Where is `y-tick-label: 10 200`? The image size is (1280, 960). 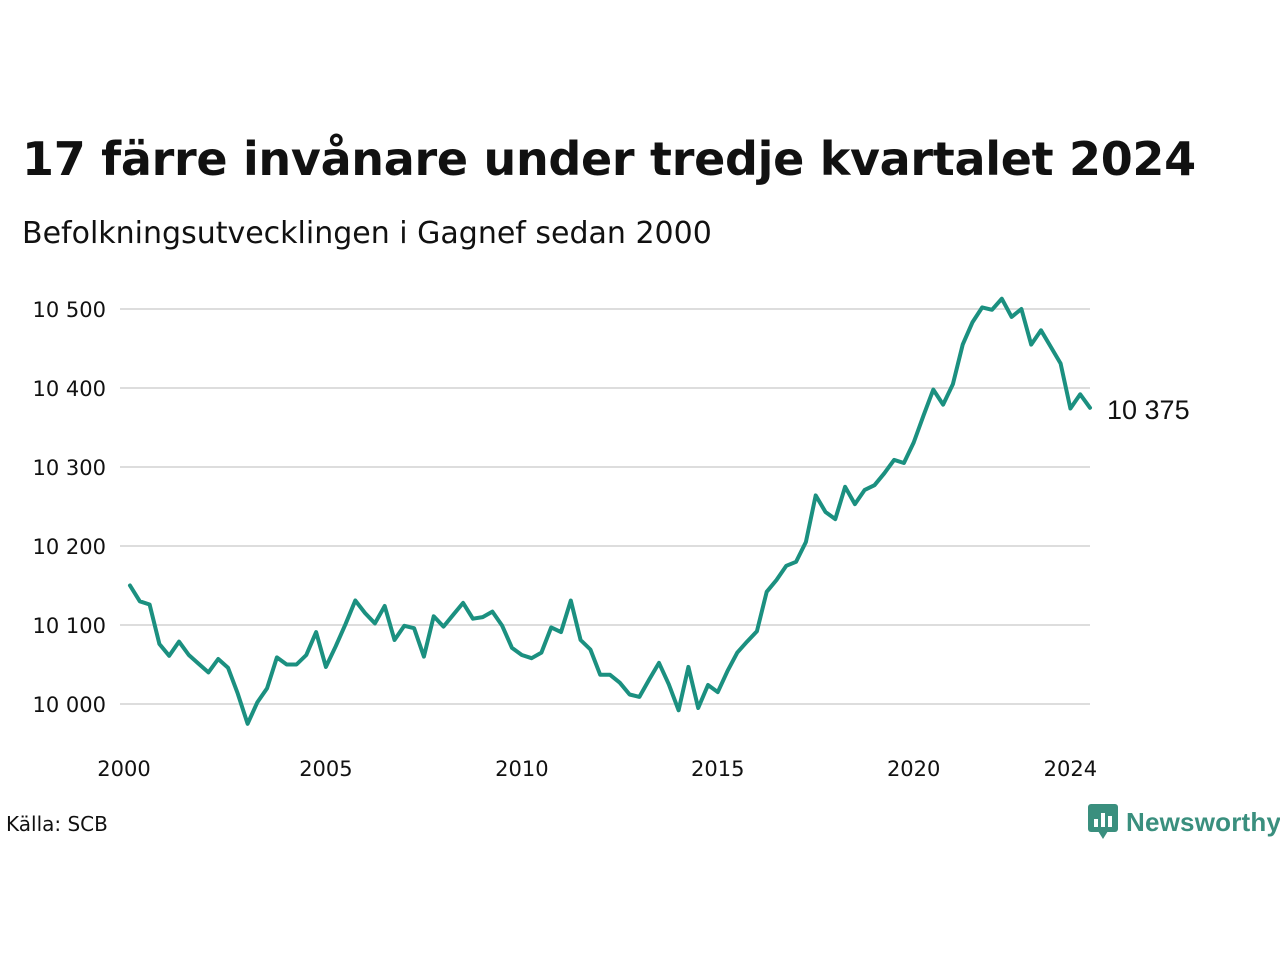 y-tick-label: 10 200 is located at coordinates (69, 547).